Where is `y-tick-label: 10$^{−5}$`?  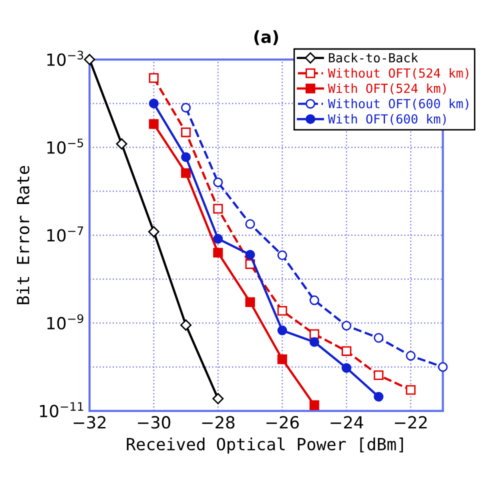
y-tick-label: 10$^{−5}$ is located at coordinates (65, 146).